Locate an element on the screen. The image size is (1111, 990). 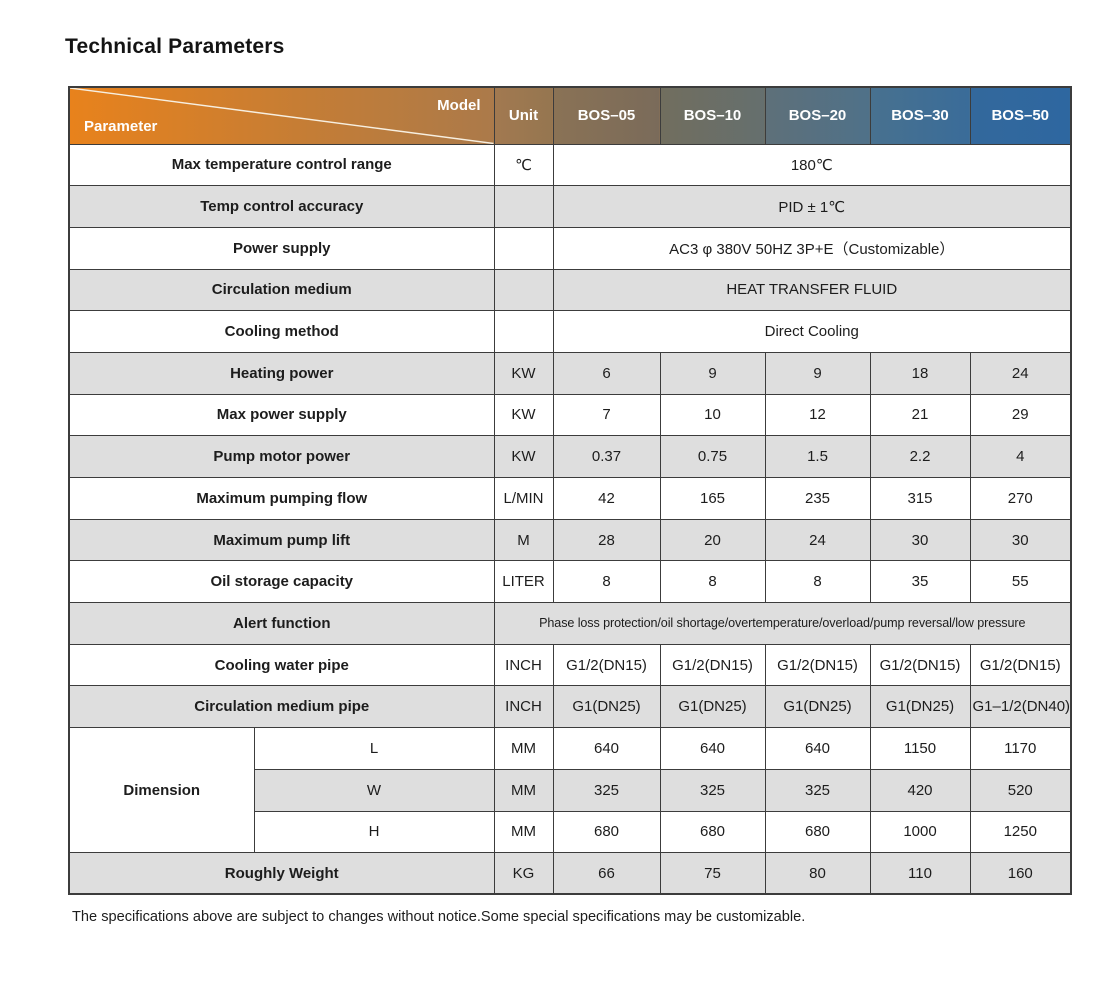
row-max-temp-range: Max temperature control range ℃ 180℃ is located at coordinates (570, 165).